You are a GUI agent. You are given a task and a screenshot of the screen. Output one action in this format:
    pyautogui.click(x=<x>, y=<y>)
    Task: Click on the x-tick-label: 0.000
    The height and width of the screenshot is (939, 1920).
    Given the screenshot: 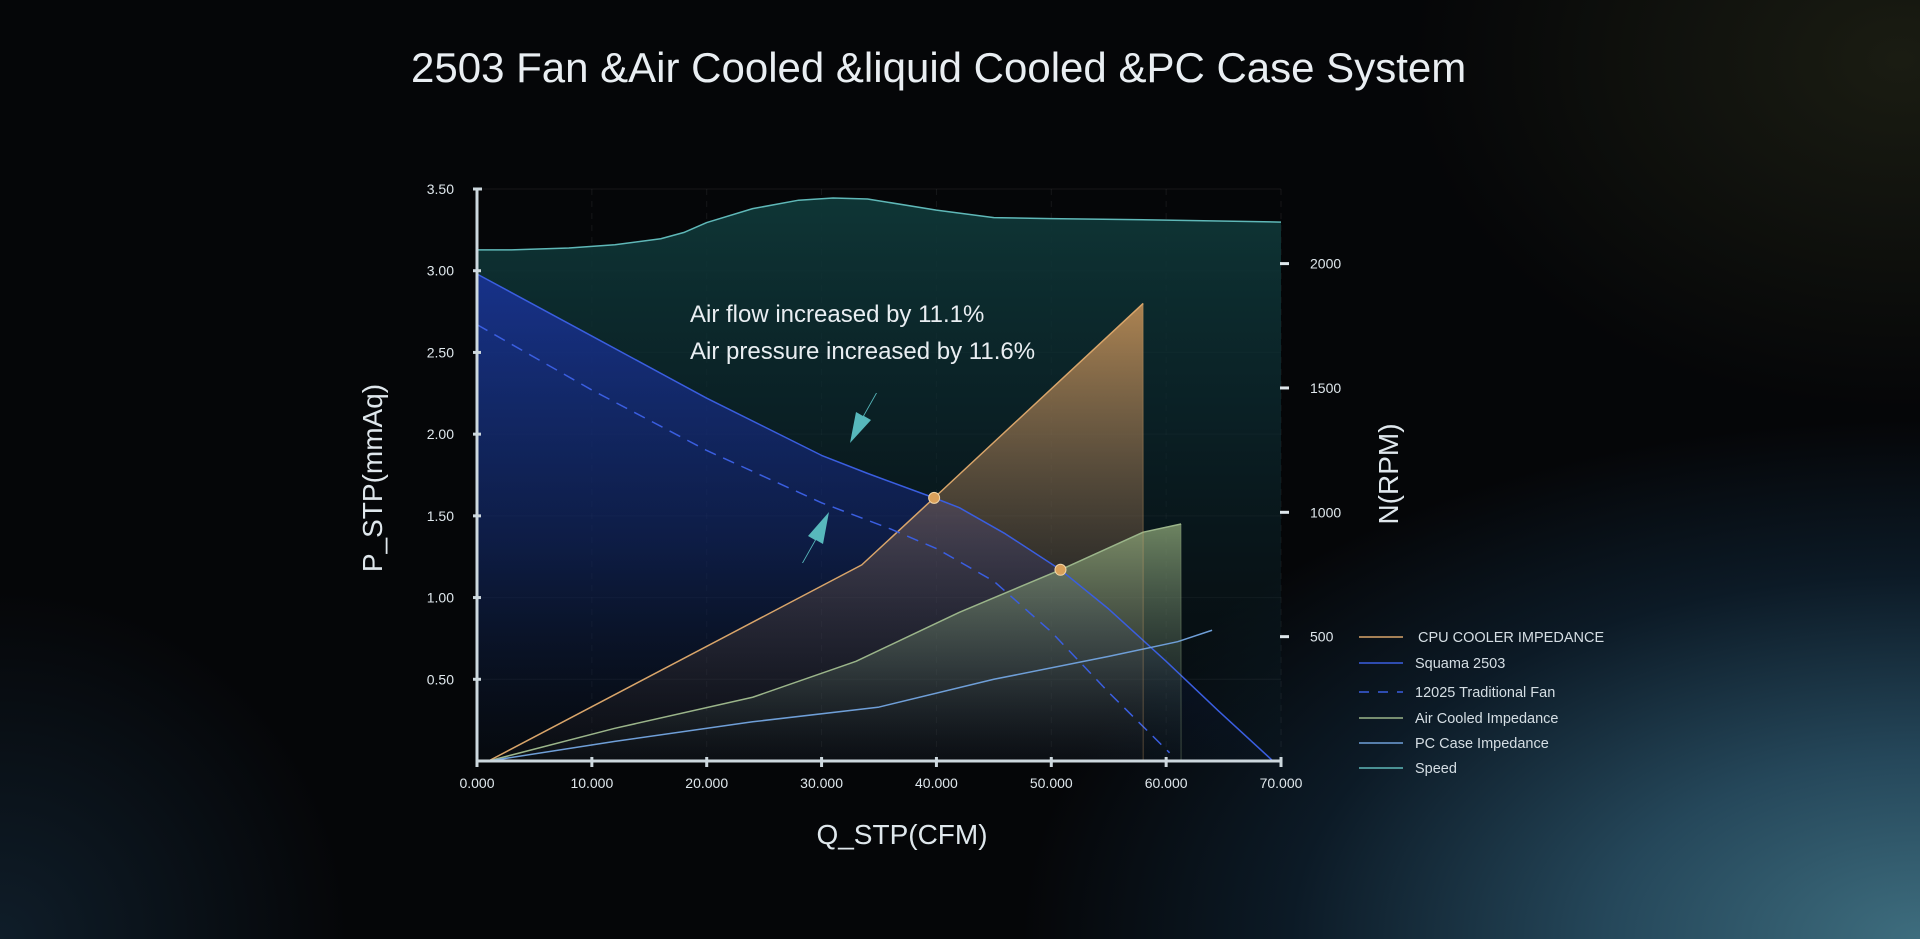 What is the action you would take?
    pyautogui.click(x=476, y=783)
    